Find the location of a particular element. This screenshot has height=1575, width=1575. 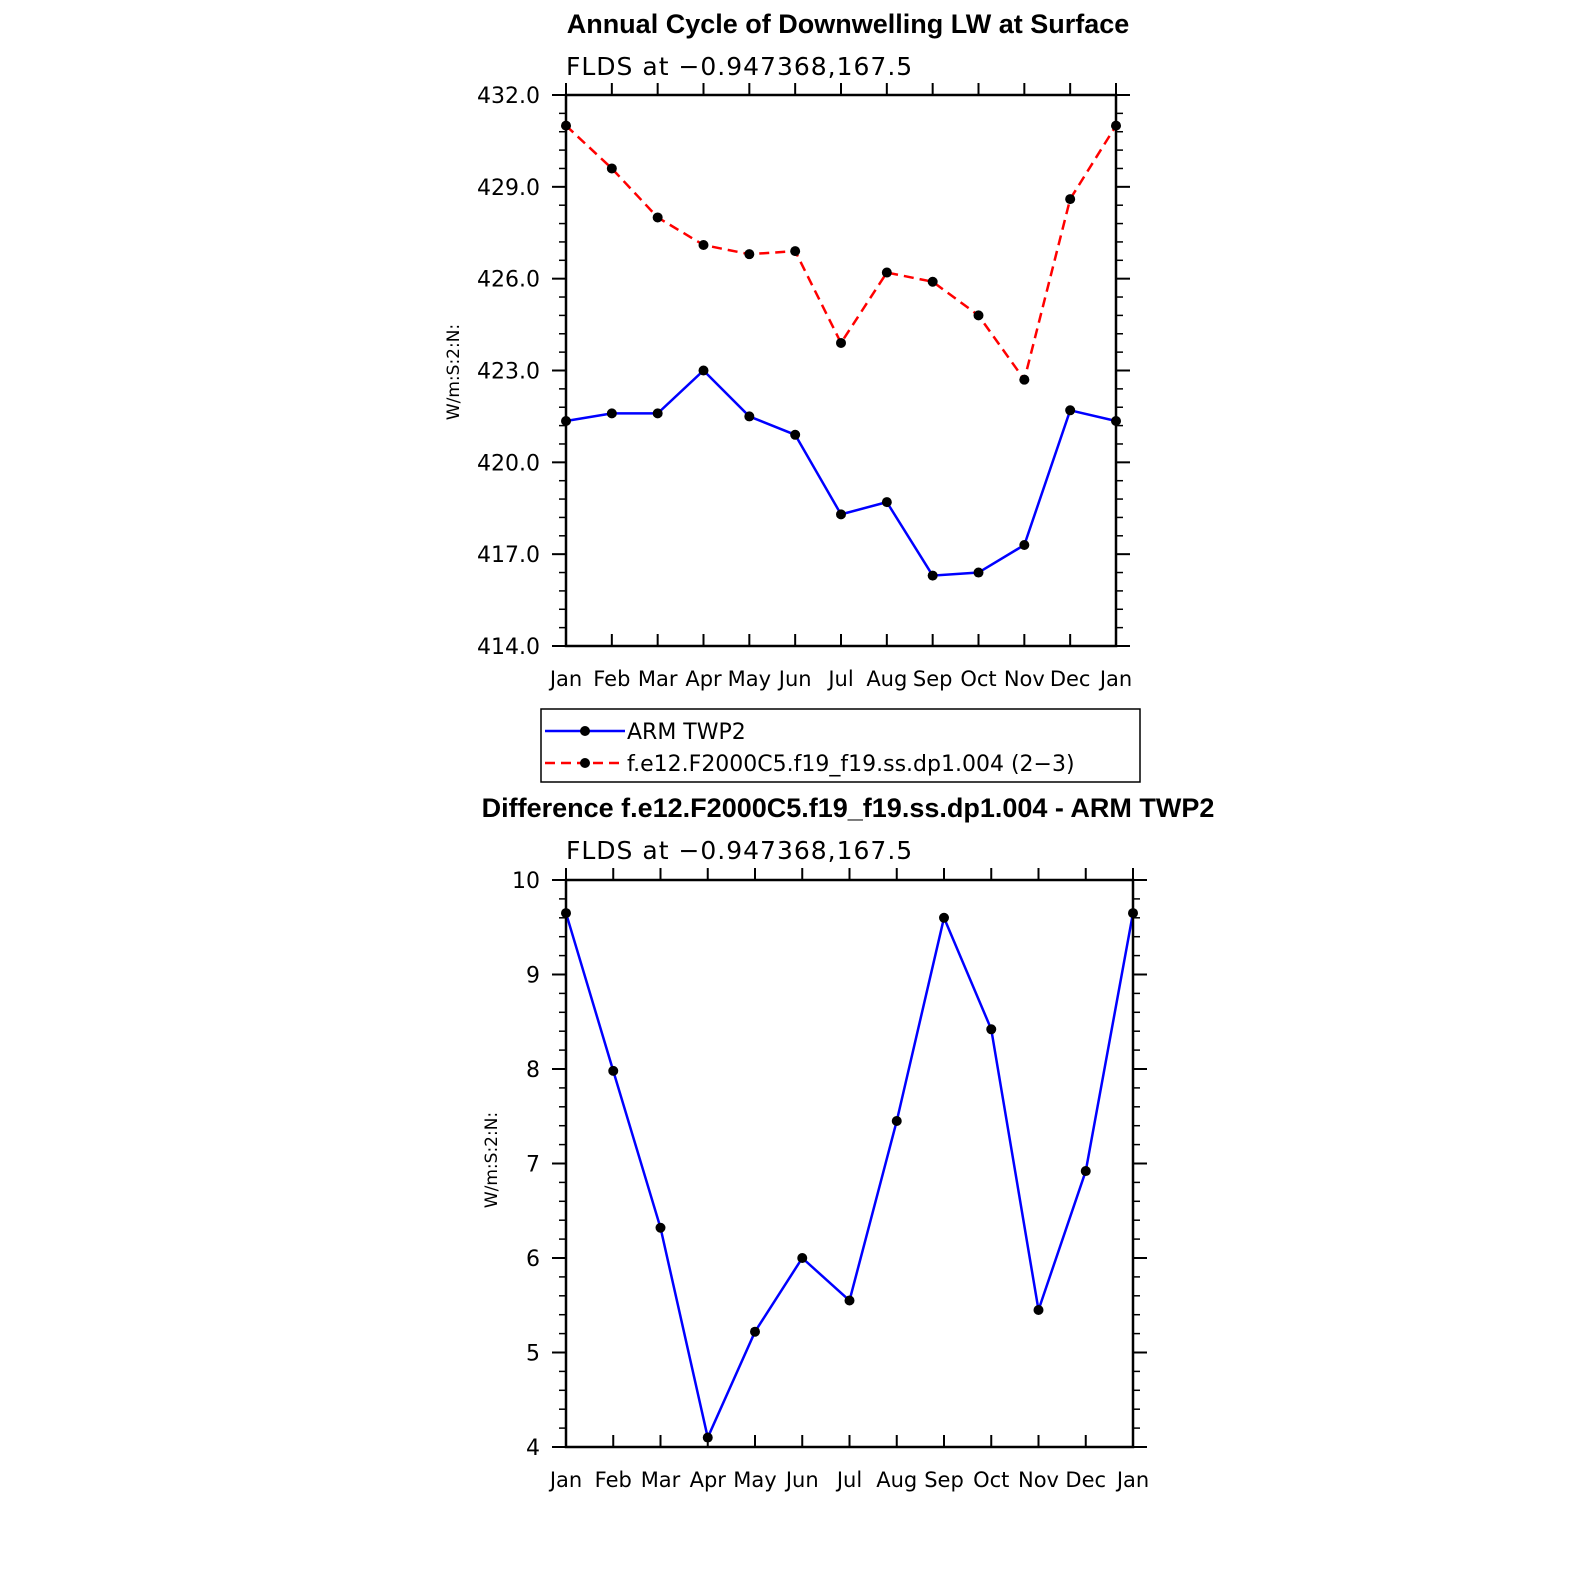

legend-box is located at coordinates (840, 745).